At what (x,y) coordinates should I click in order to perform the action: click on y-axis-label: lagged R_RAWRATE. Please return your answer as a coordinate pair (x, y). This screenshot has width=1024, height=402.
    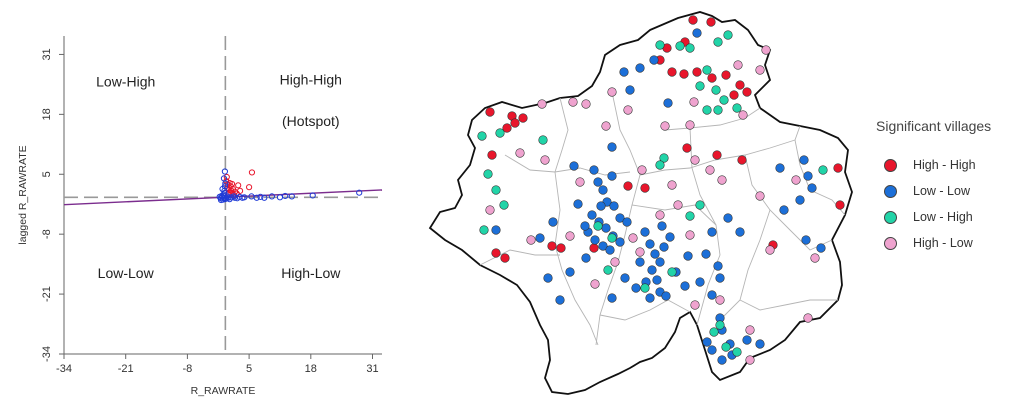
    Looking at the image, I should click on (23, 194).